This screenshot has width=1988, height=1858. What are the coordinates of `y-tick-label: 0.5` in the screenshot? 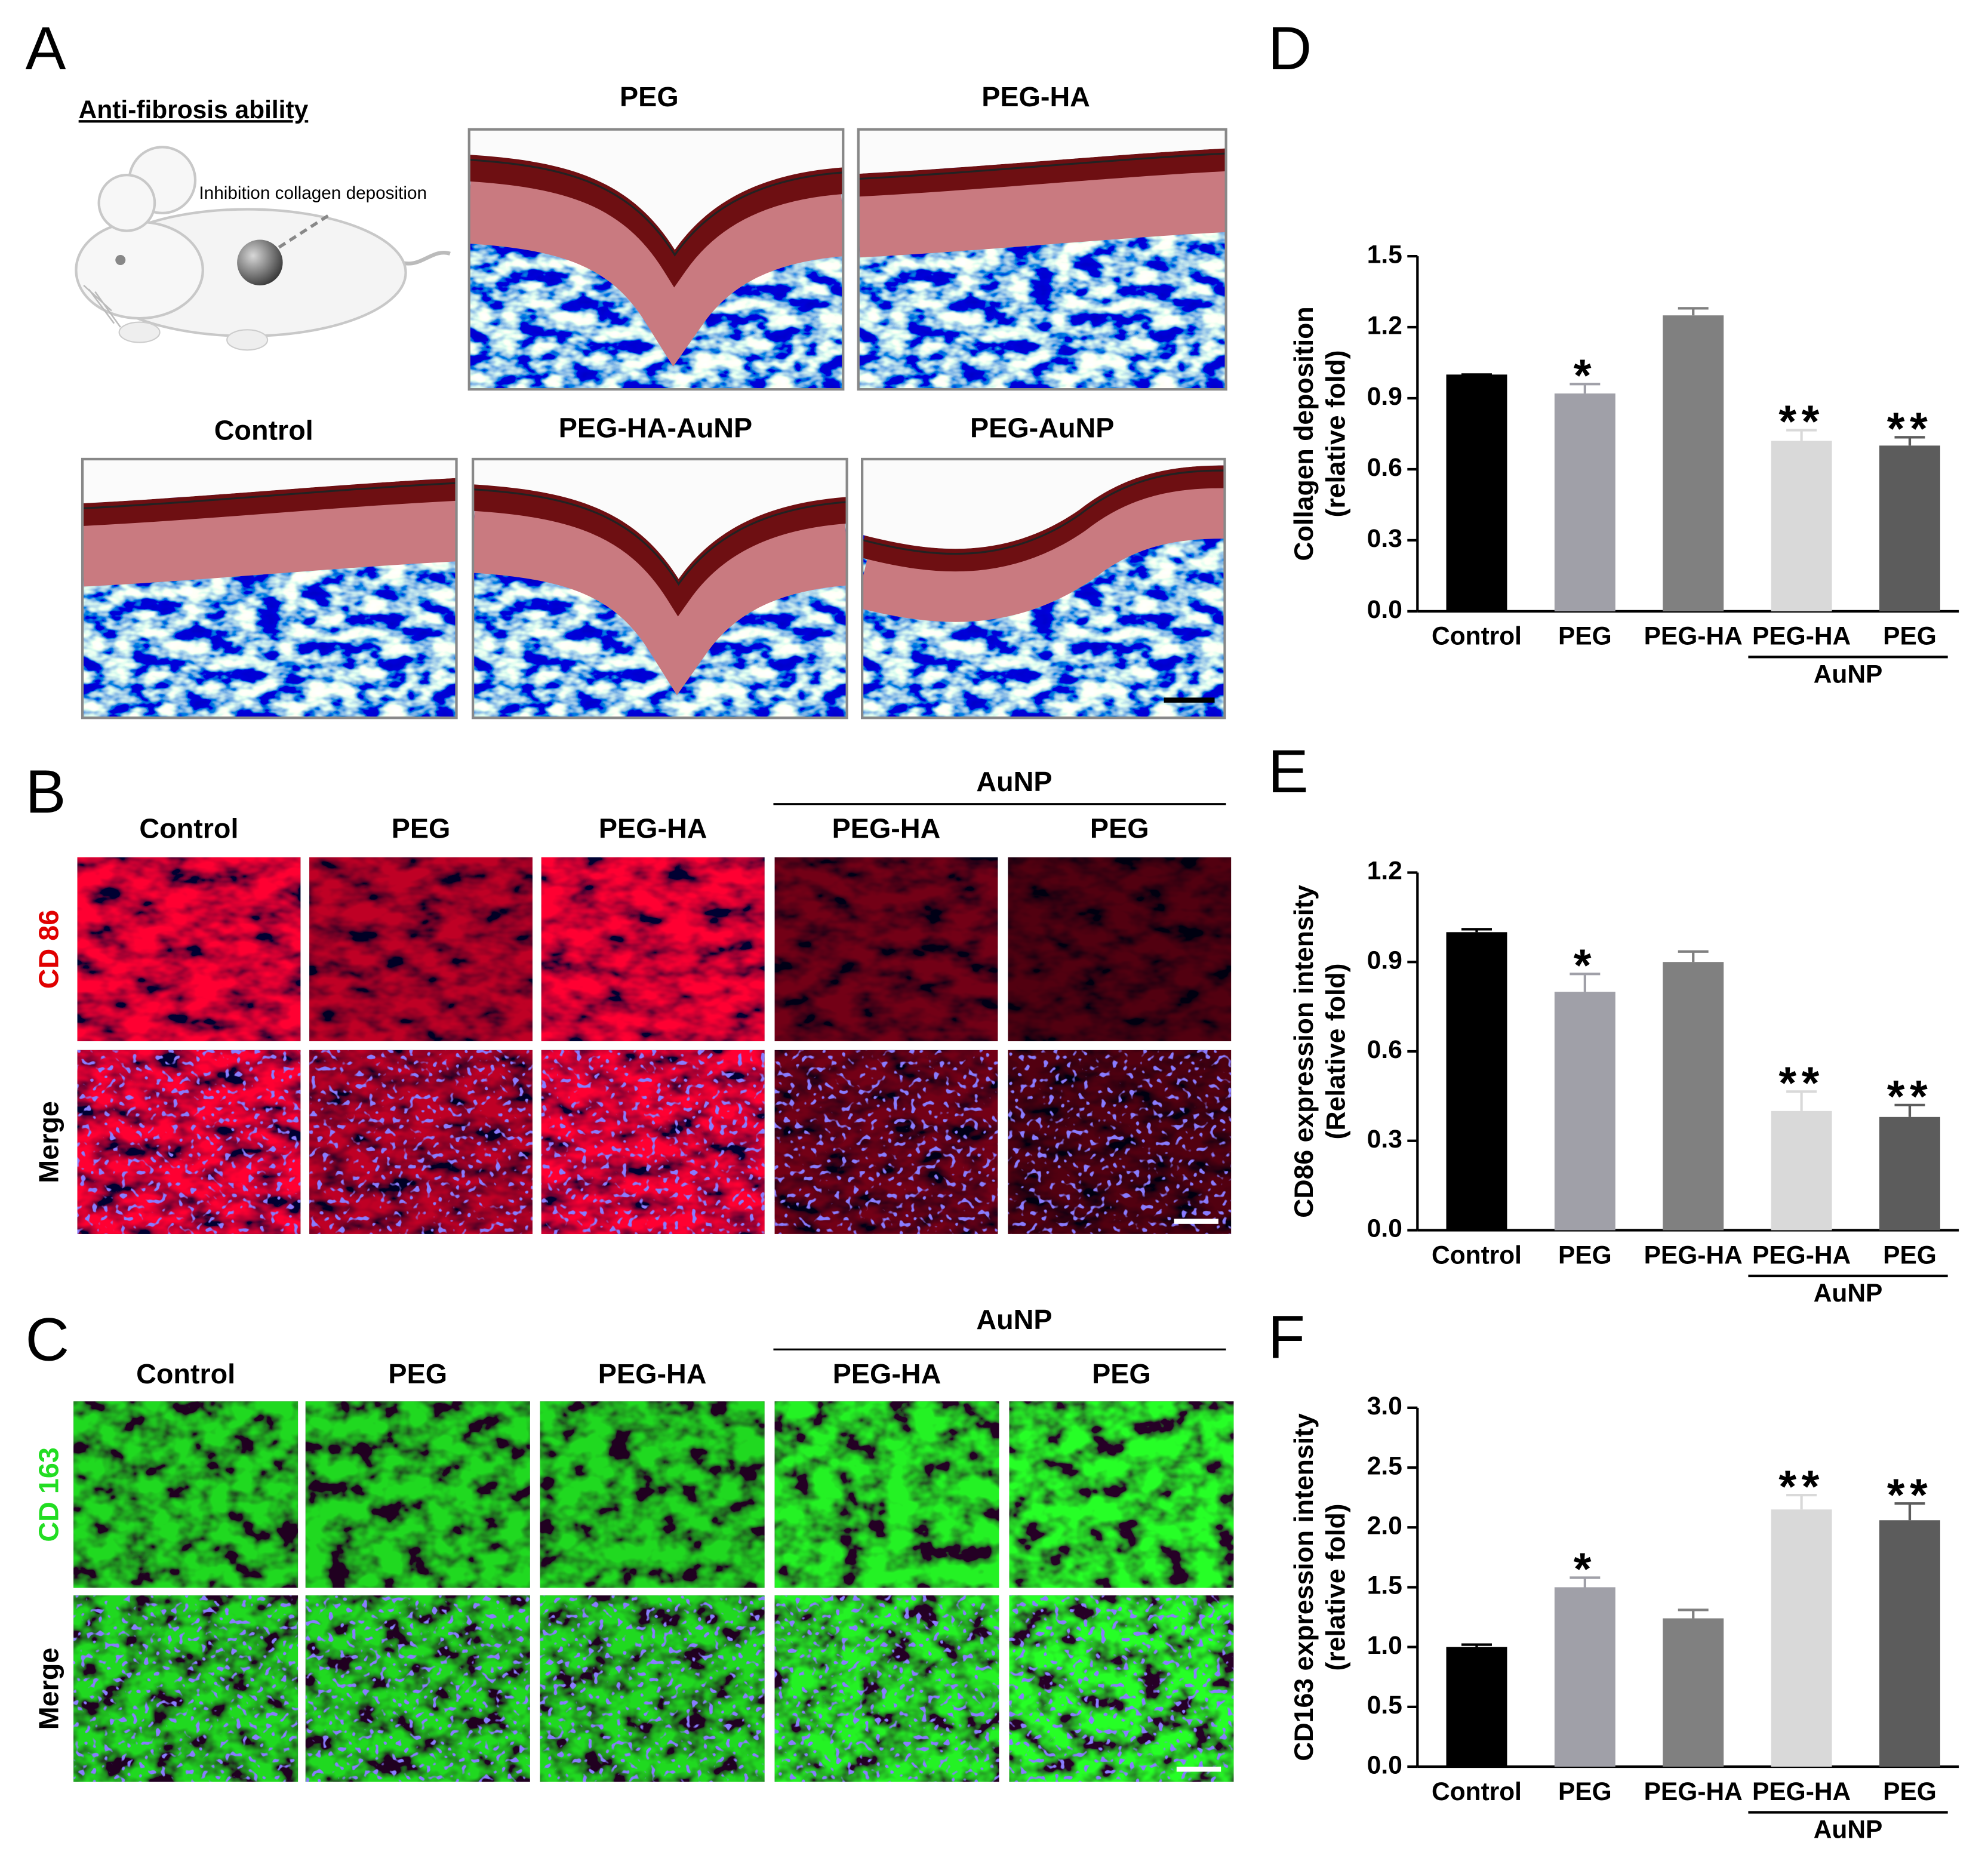 It's located at (1384, 1705).